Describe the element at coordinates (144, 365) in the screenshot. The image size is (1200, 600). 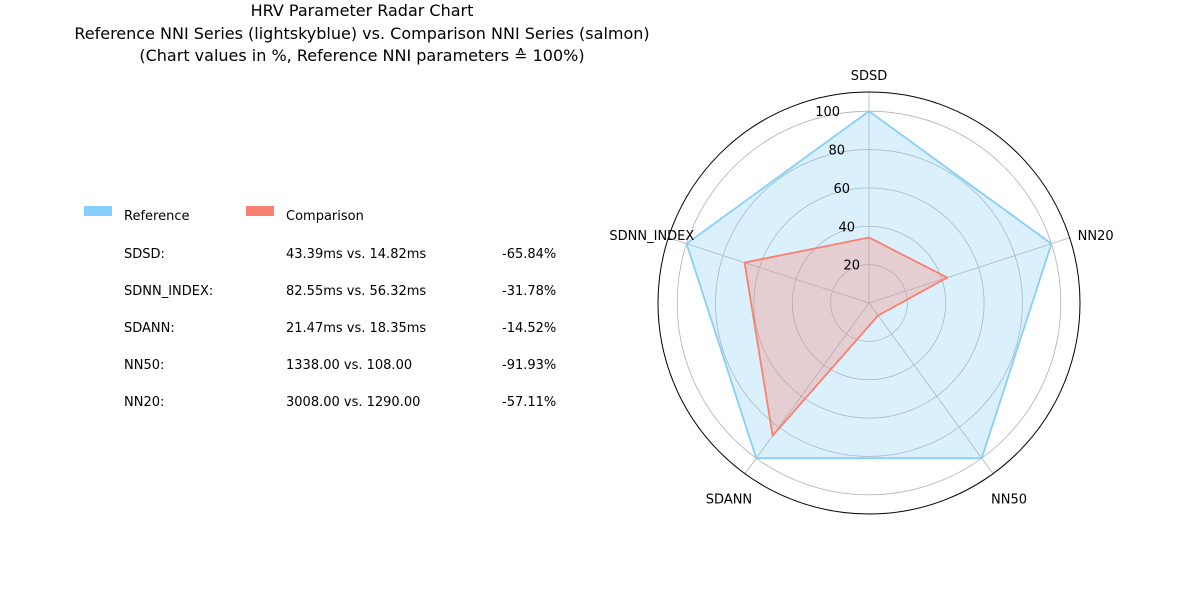
I see `table-row-param: NN50:` at that location.